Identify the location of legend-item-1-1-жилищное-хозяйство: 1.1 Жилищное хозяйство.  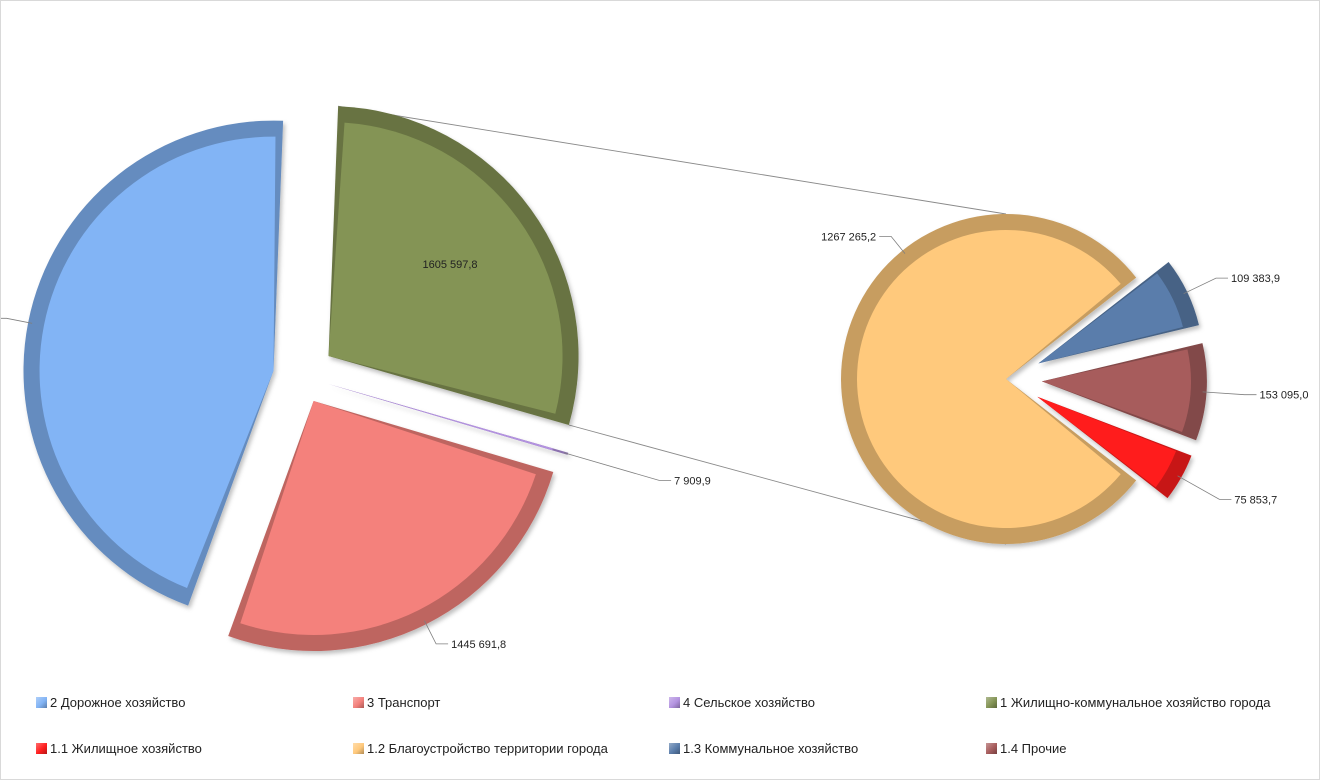
(119, 748).